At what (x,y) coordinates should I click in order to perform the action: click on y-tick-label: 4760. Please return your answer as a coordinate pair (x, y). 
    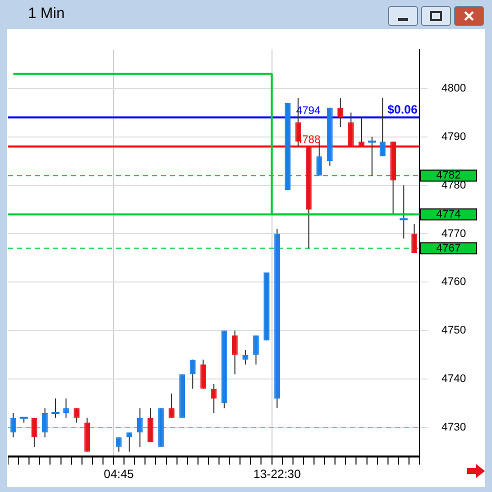
    Looking at the image, I should click on (454, 282).